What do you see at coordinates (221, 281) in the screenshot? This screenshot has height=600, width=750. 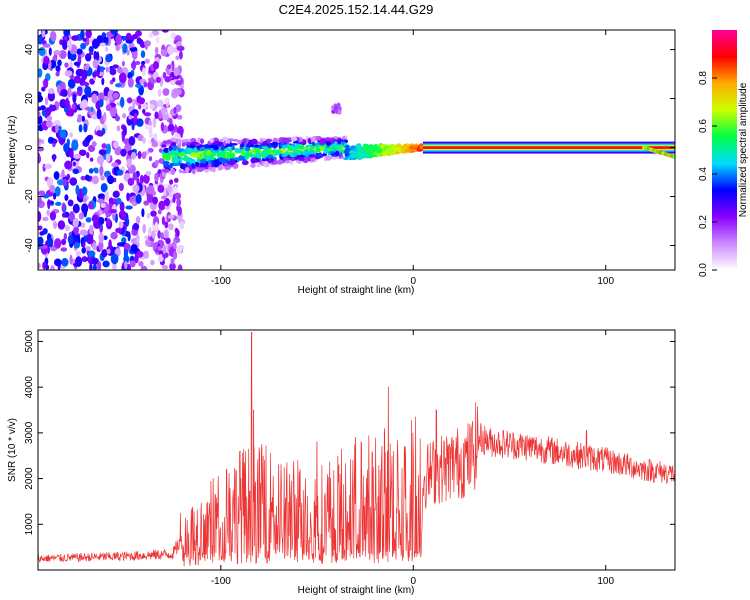 I see `x-tick-label: -100` at bounding box center [221, 281].